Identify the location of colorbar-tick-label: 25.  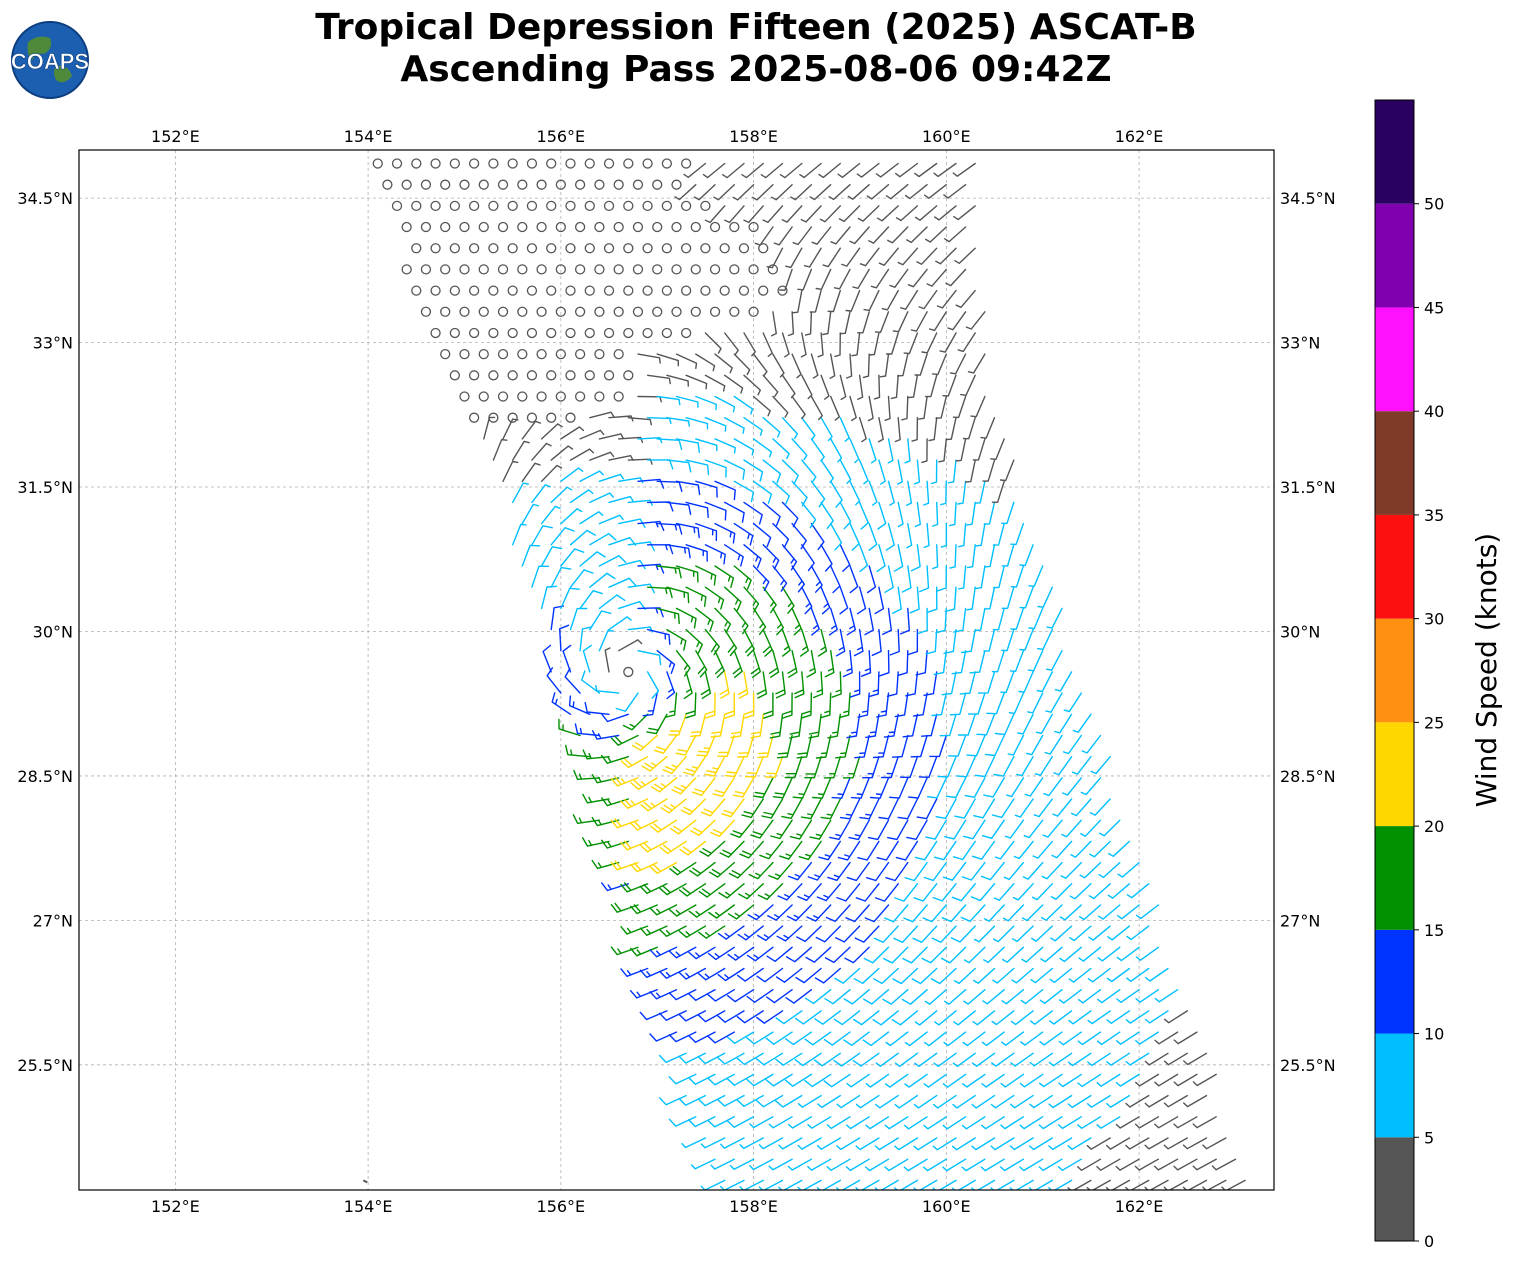
(1434, 722).